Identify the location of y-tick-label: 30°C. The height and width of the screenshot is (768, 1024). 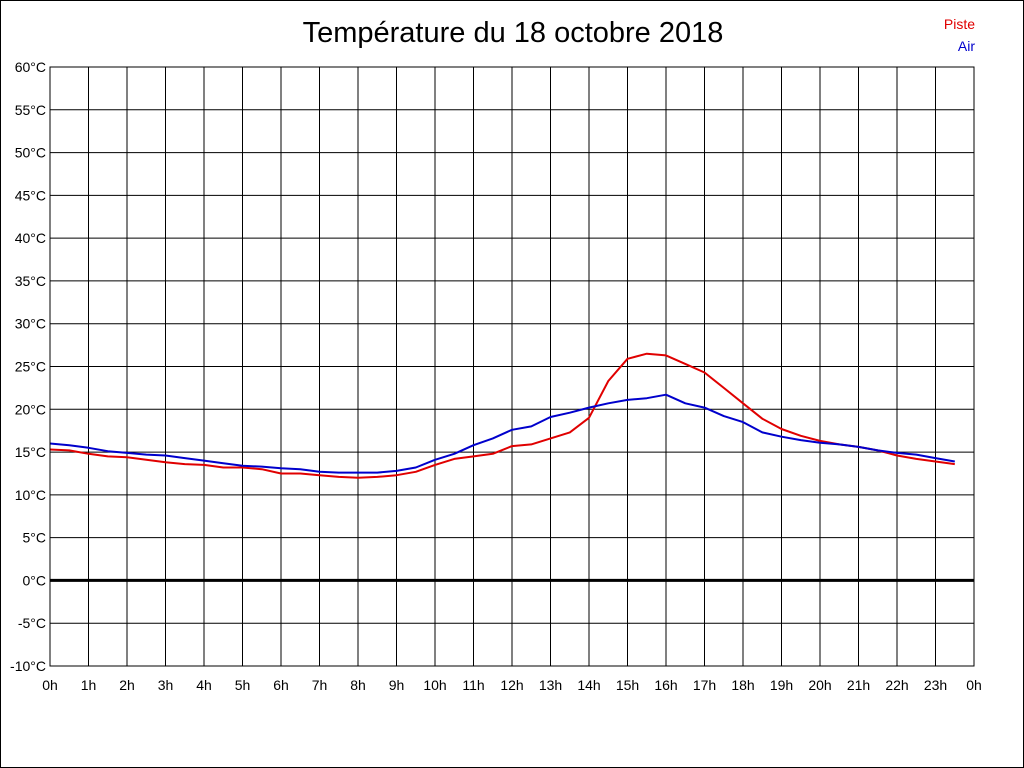
(30, 324).